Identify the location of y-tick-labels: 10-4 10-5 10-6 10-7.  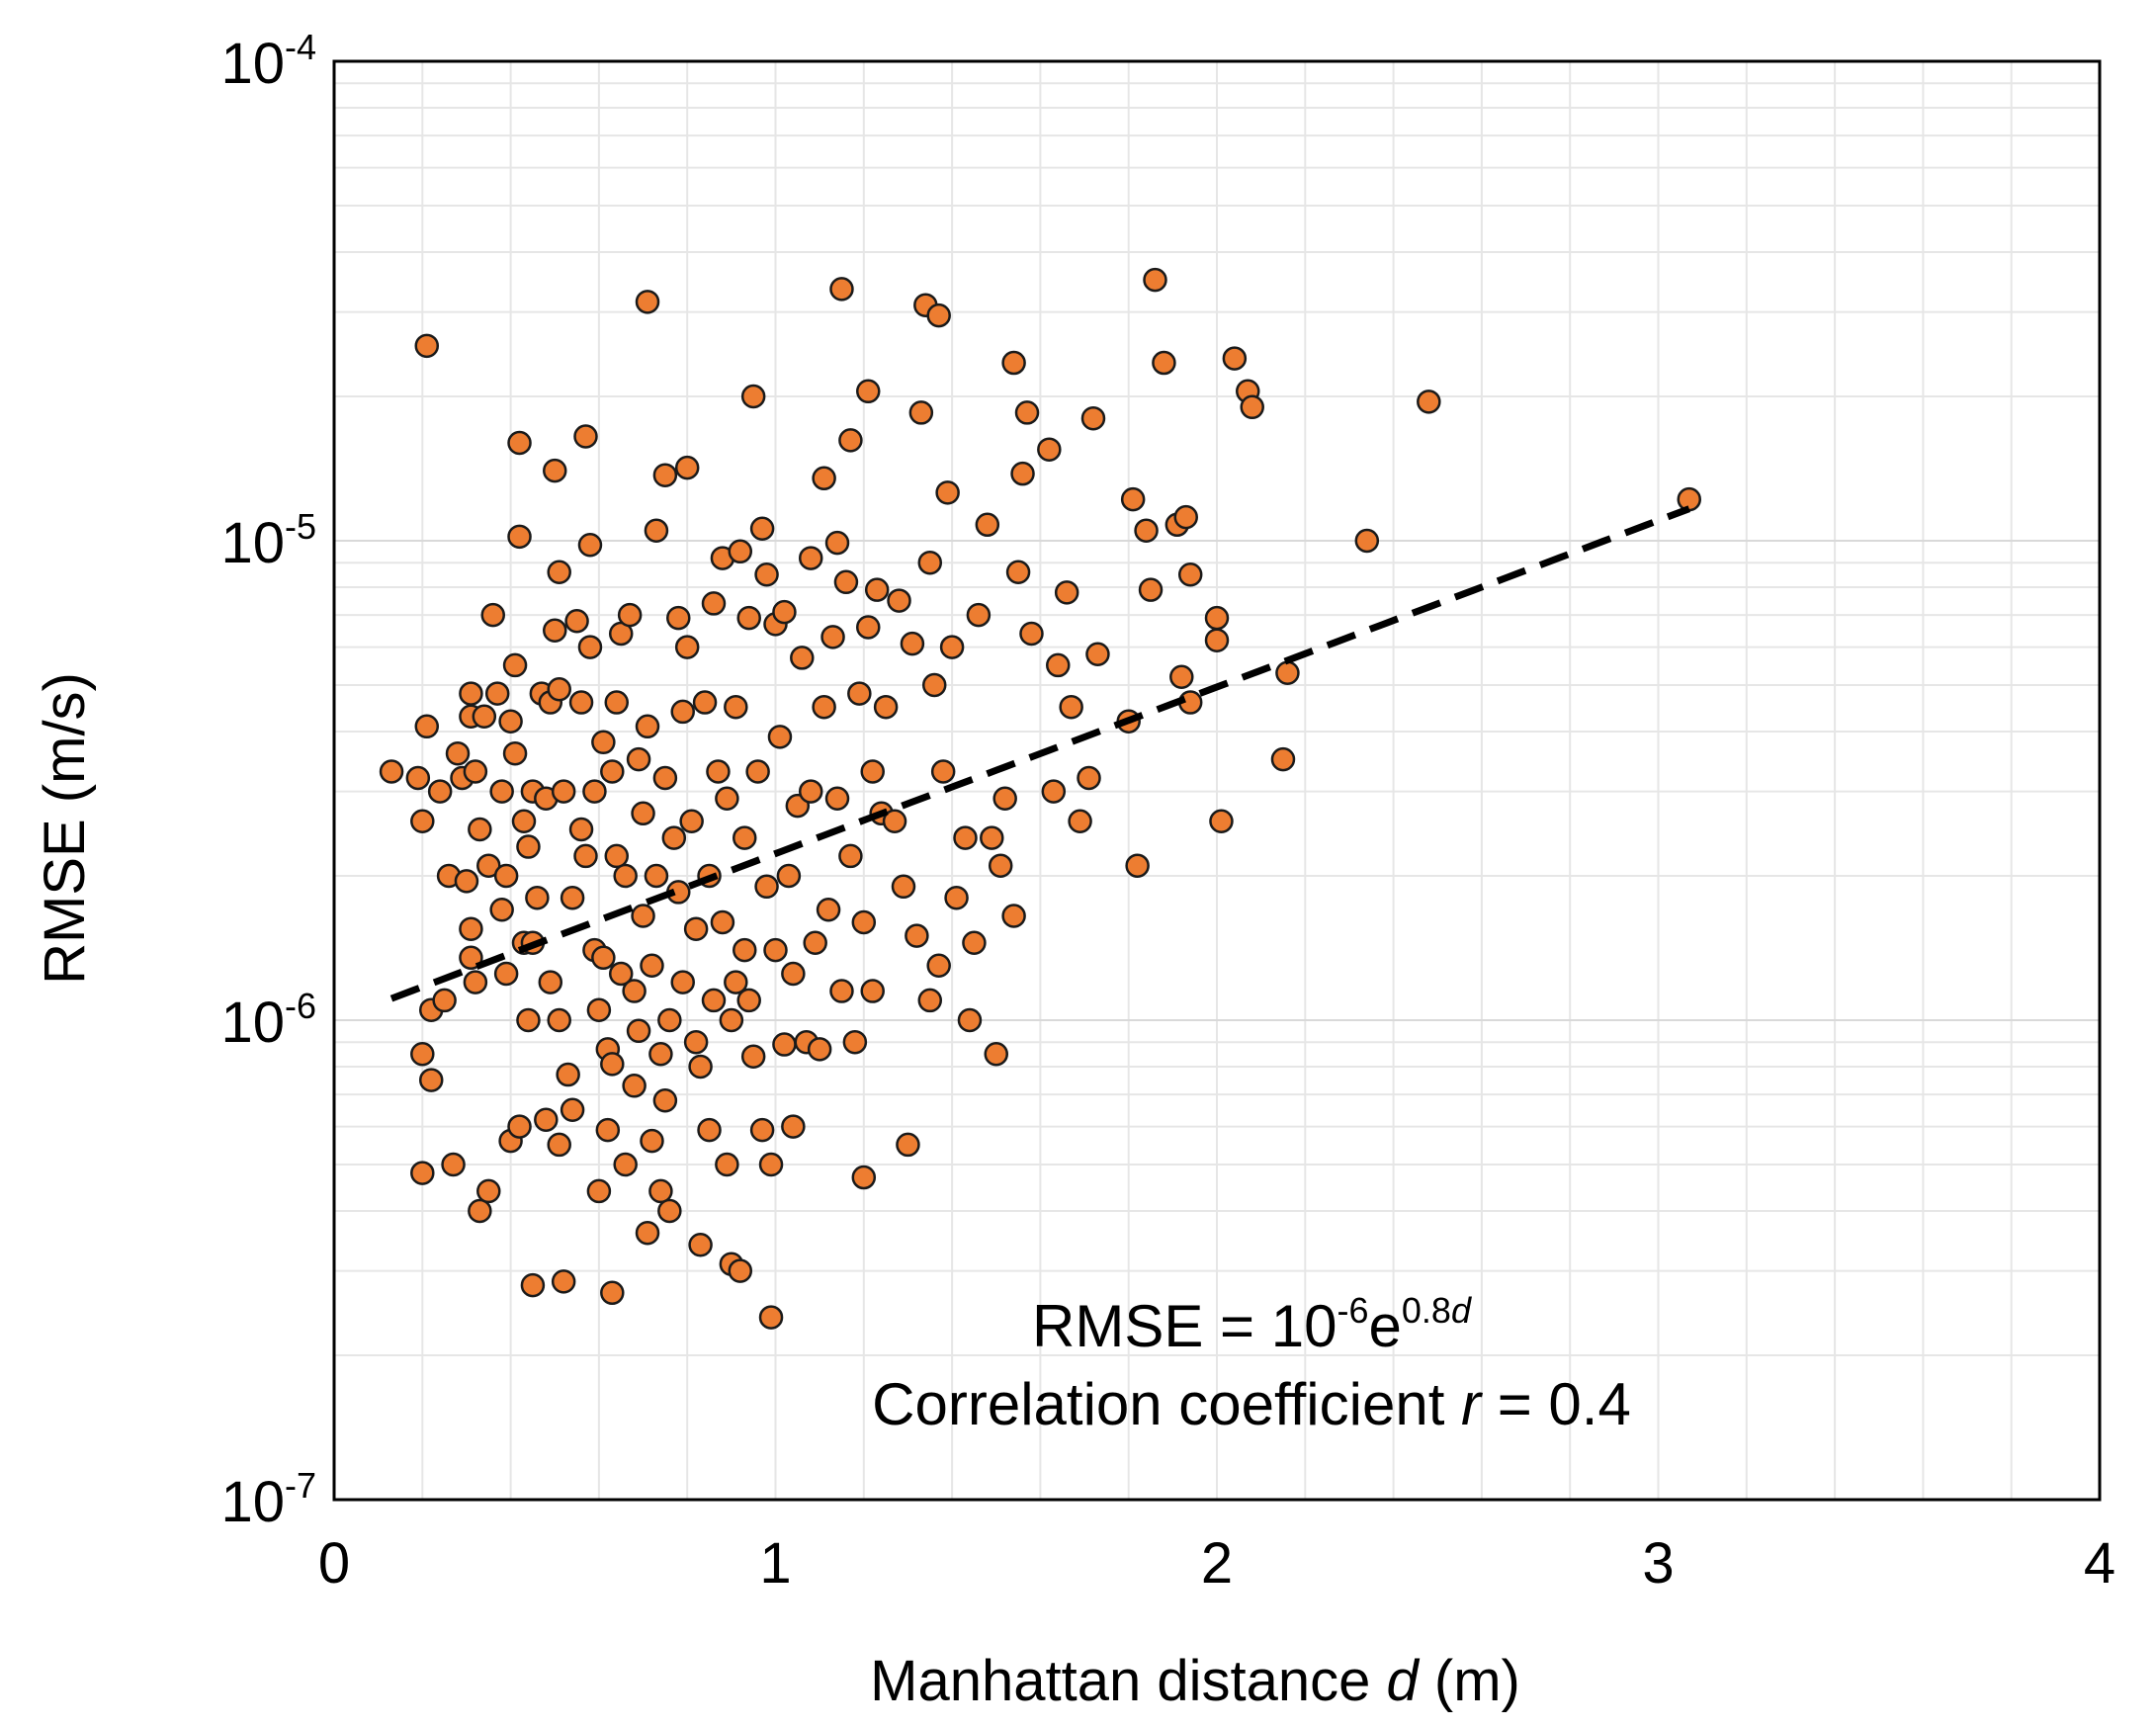
(268, 781).